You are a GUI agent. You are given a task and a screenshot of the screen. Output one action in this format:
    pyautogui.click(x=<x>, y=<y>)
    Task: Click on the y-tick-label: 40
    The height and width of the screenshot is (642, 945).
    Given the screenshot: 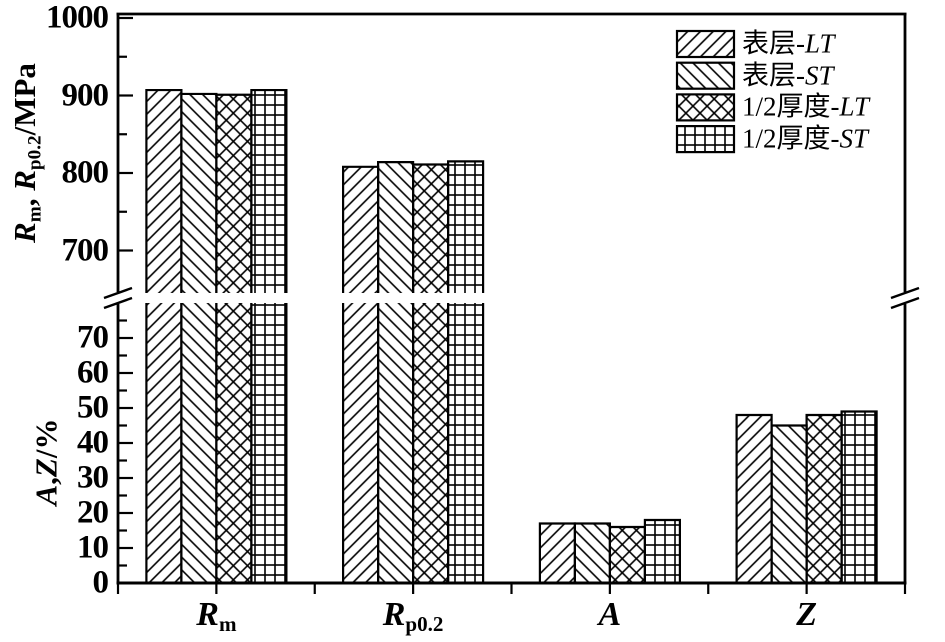 What is the action you would take?
    pyautogui.click(x=93, y=442)
    